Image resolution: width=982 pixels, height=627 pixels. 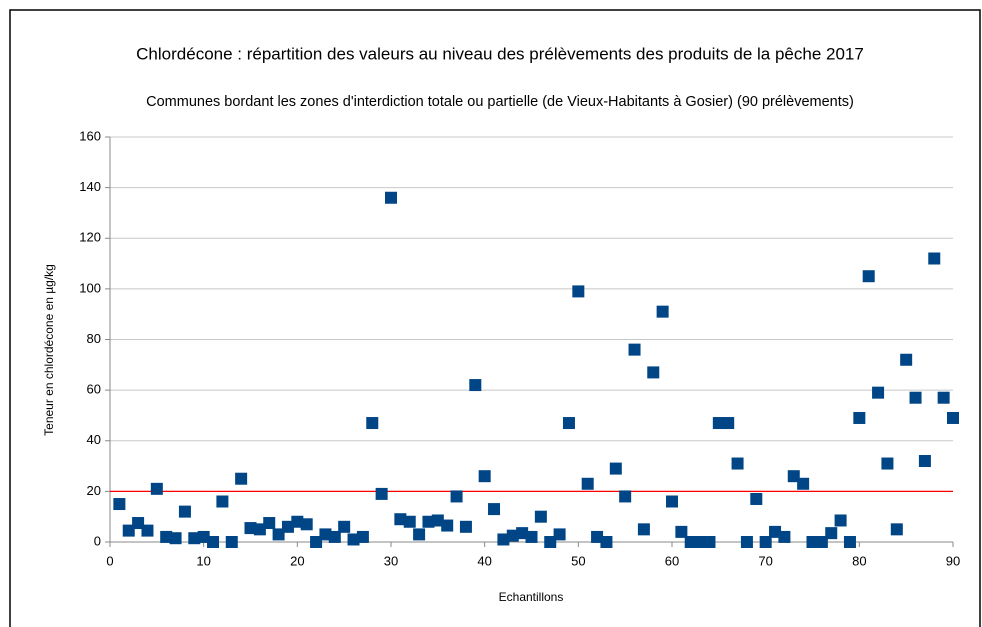 What do you see at coordinates (672, 560) in the screenshot?
I see `x-tick-label: 60` at bounding box center [672, 560].